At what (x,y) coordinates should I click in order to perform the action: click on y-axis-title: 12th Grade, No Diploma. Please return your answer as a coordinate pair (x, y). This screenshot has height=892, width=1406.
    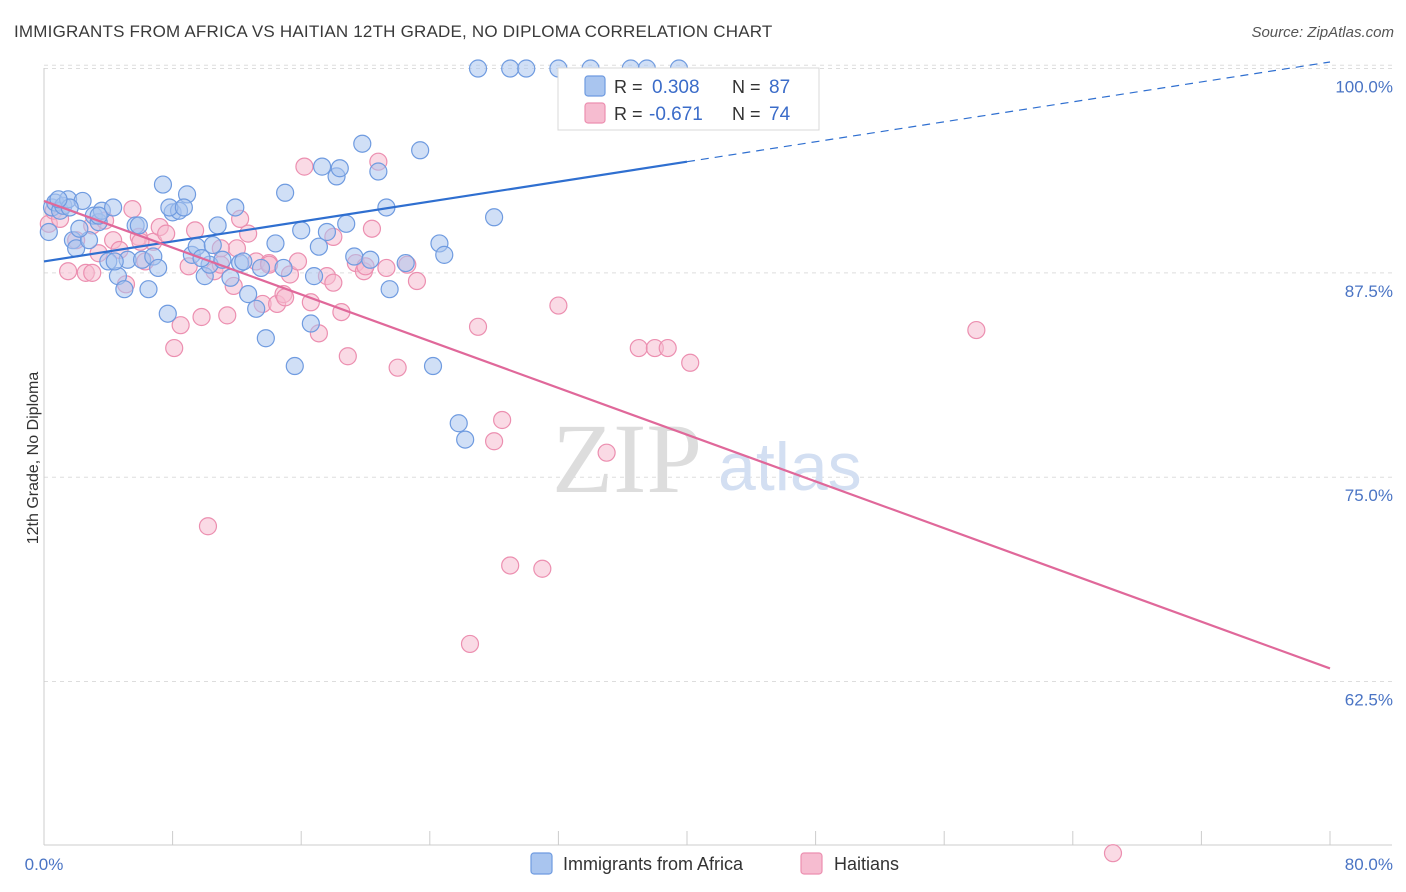
    Looking at the image, I should click on (33, 458).